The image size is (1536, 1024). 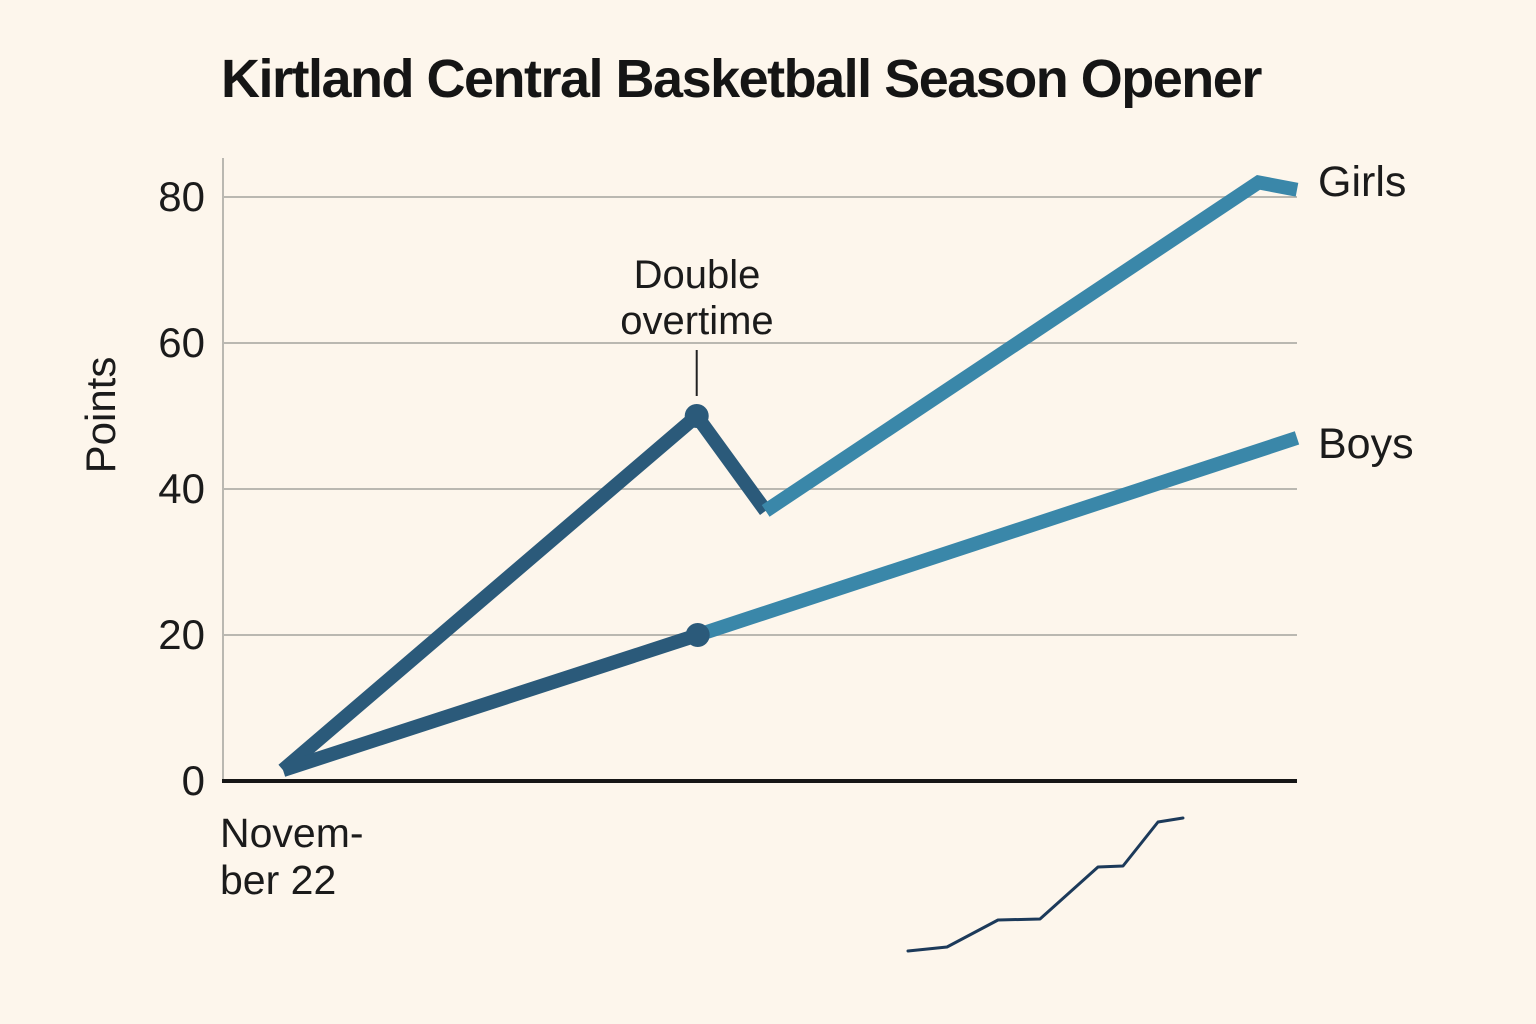 I want to click on annotation-label: Double overtime, so click(x=697, y=298).